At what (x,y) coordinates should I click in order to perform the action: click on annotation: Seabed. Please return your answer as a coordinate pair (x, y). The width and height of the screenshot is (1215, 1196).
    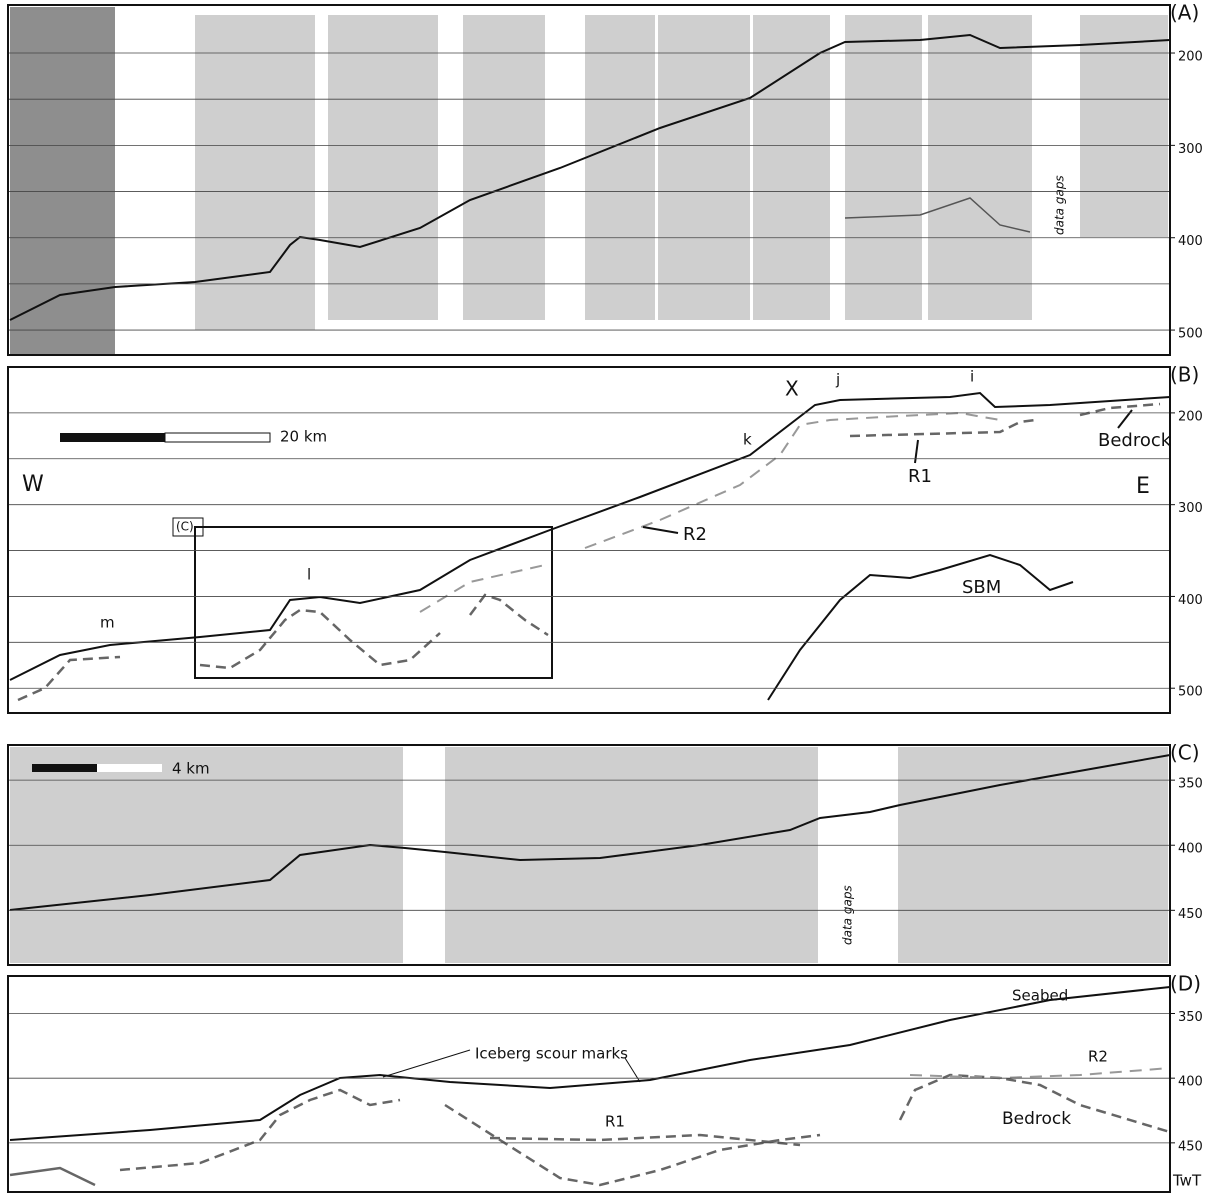
    Looking at the image, I should click on (1040, 996).